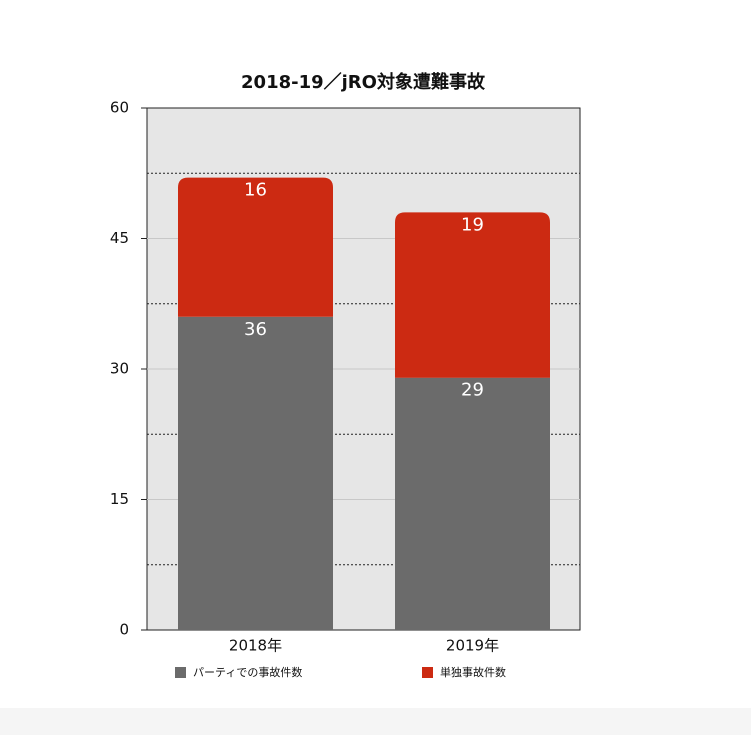 The width and height of the screenshot is (751, 735). What do you see at coordinates (472, 224) in the screenshot?
I see `value-label: 19` at bounding box center [472, 224].